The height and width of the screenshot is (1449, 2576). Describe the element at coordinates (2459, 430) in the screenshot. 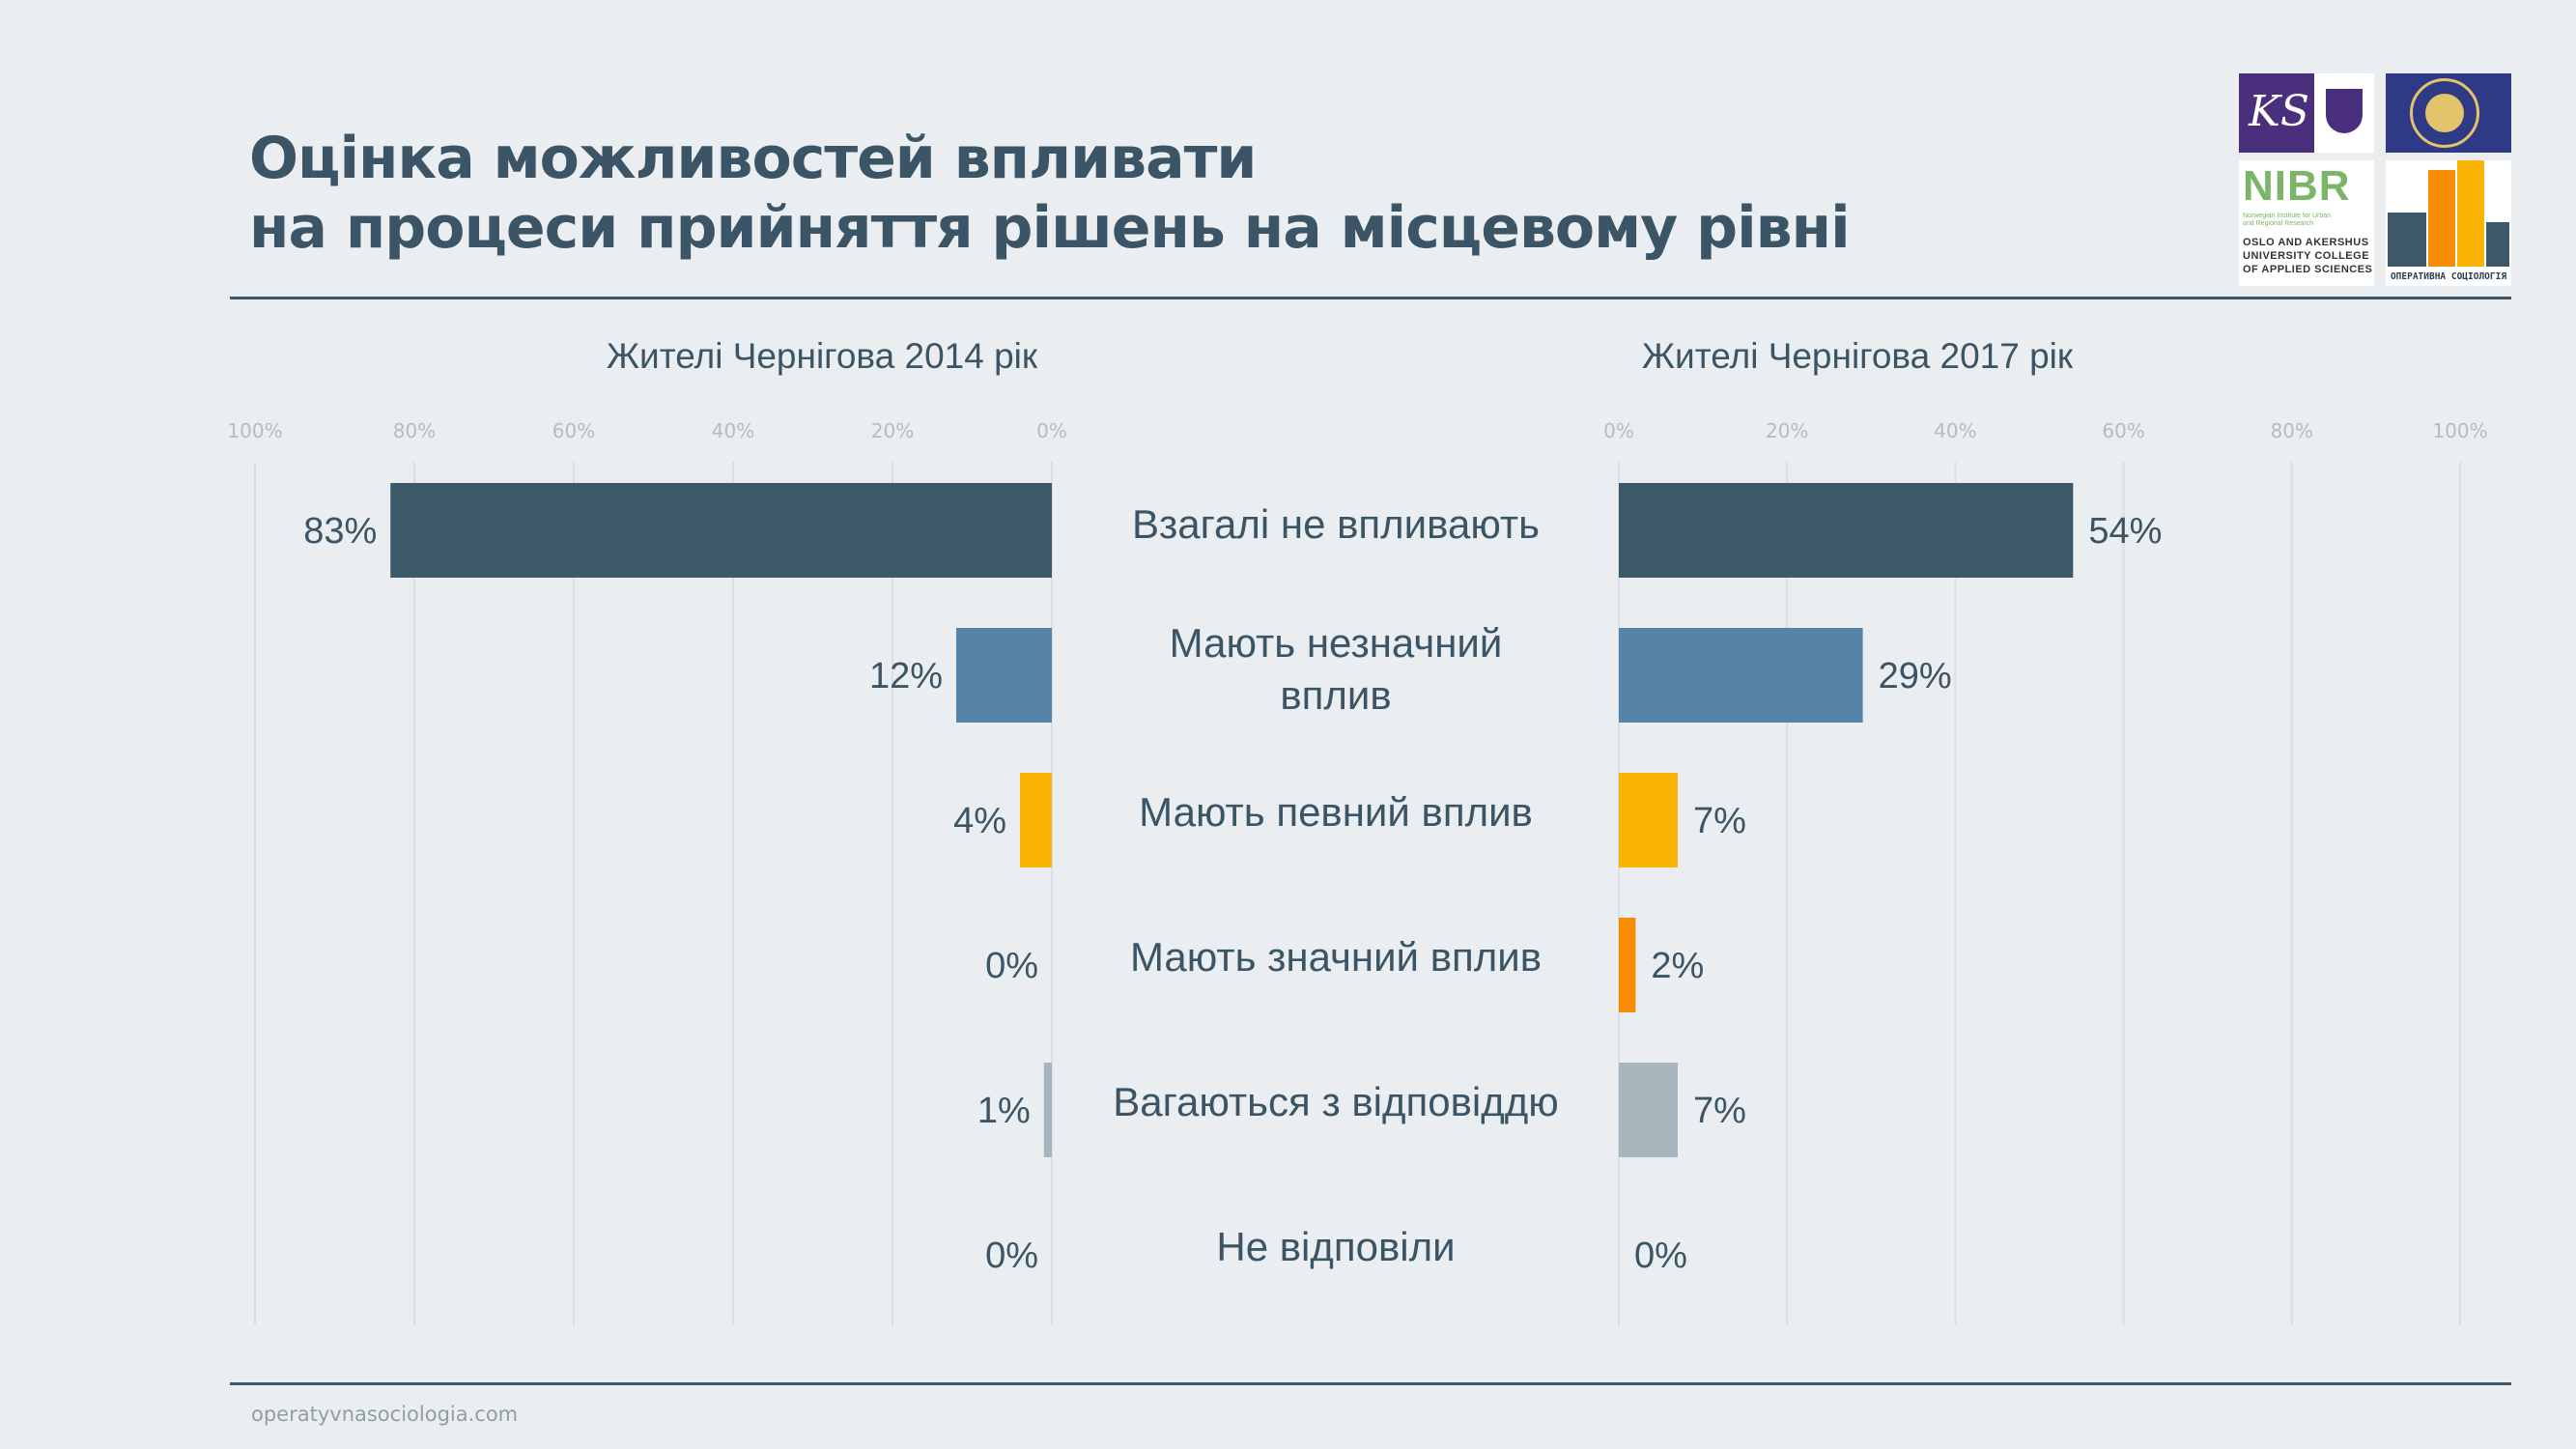

I see `tick-label-2017: 100%` at that location.